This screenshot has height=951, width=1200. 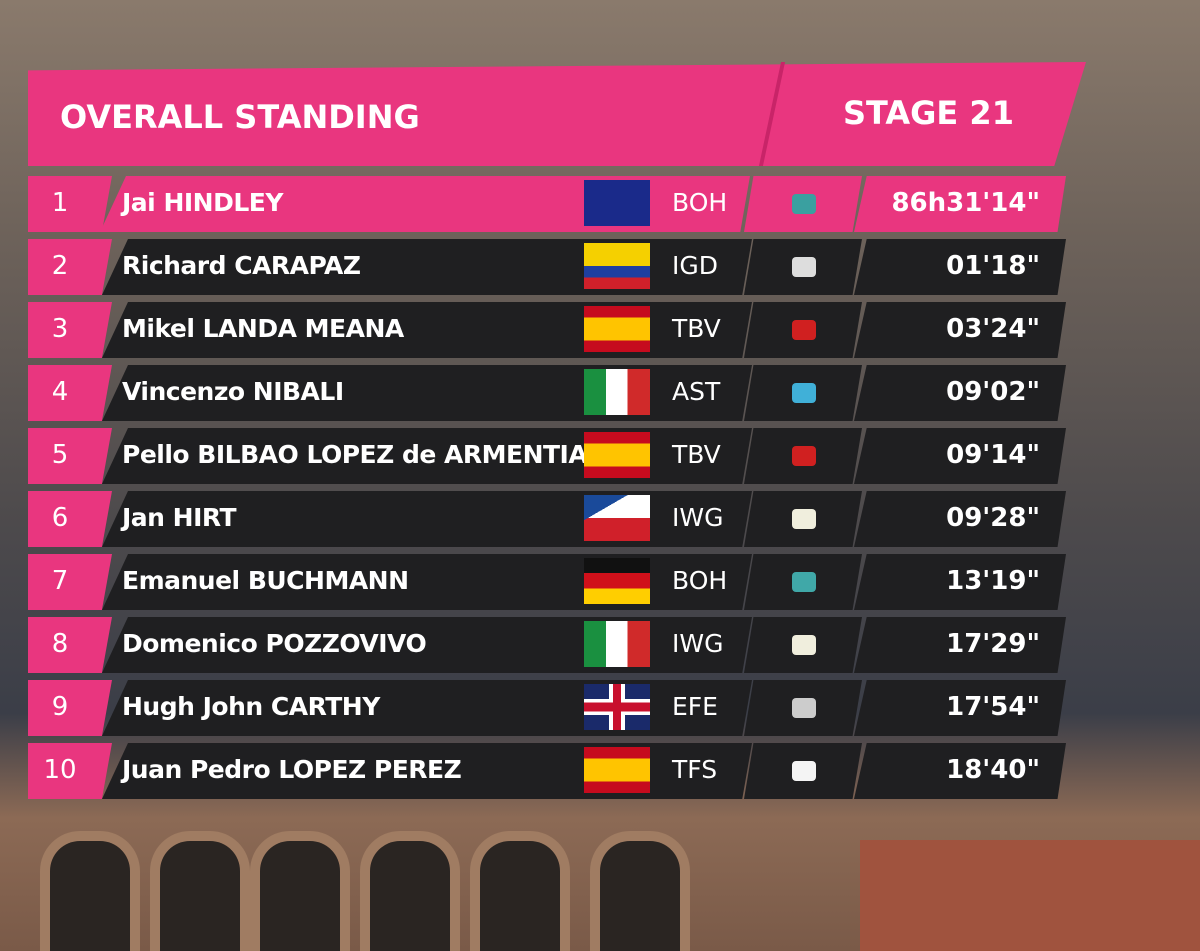 What do you see at coordinates (241, 265) in the screenshot?
I see `rider-name: Richard CARAPAZ` at bounding box center [241, 265].